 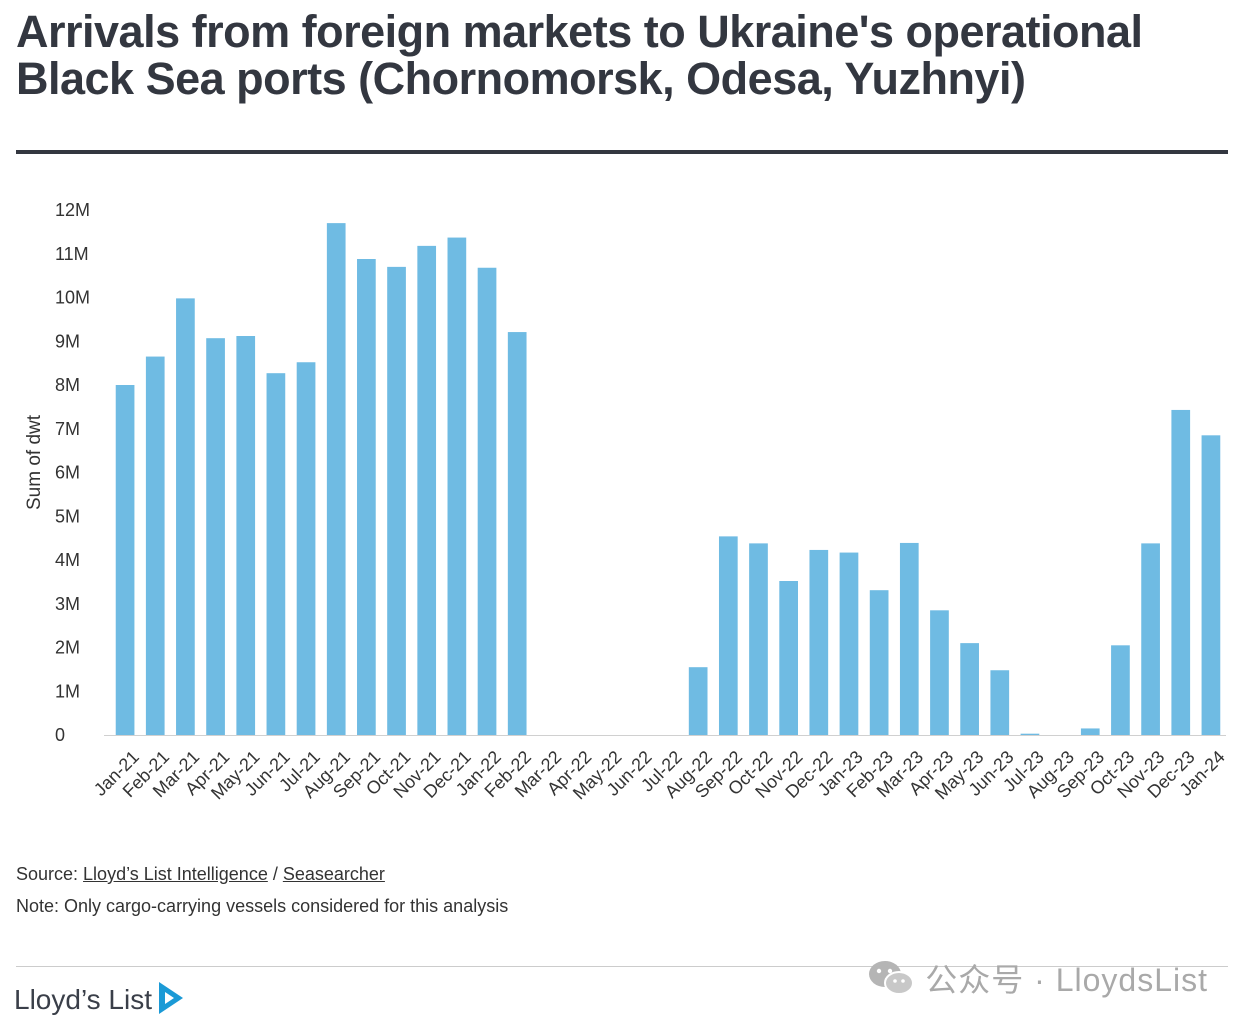 I want to click on y-tick-label: 0, so click(x=60, y=735).